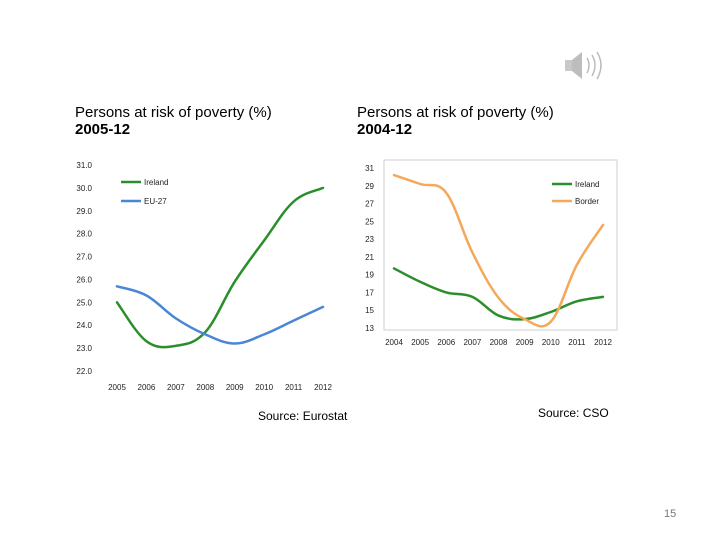 Image resolution: width=720 pixels, height=540 pixels. What do you see at coordinates (551, 342) in the screenshot?
I see `right-chart-xtick-label: 2010` at bounding box center [551, 342].